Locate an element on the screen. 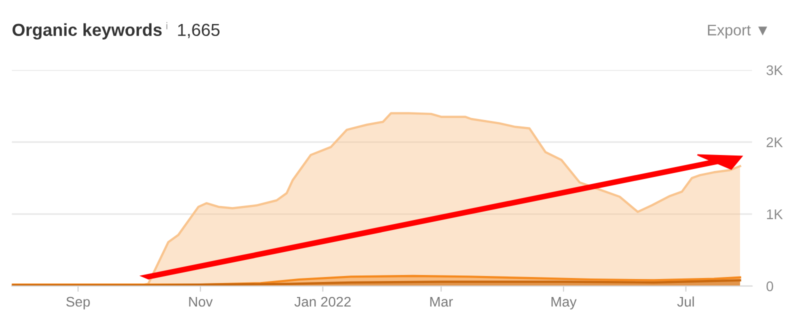 This screenshot has width=790, height=314. chart-subtitle: 1,665 is located at coordinates (199, 31).